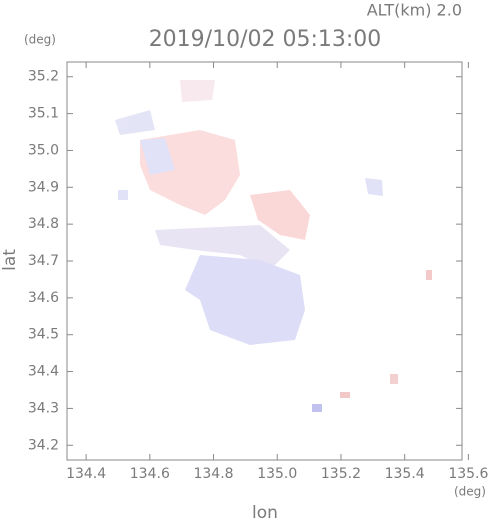 The width and height of the screenshot is (491, 521). What do you see at coordinates (43, 408) in the screenshot?
I see `y-tick-label: 34.3` at bounding box center [43, 408].